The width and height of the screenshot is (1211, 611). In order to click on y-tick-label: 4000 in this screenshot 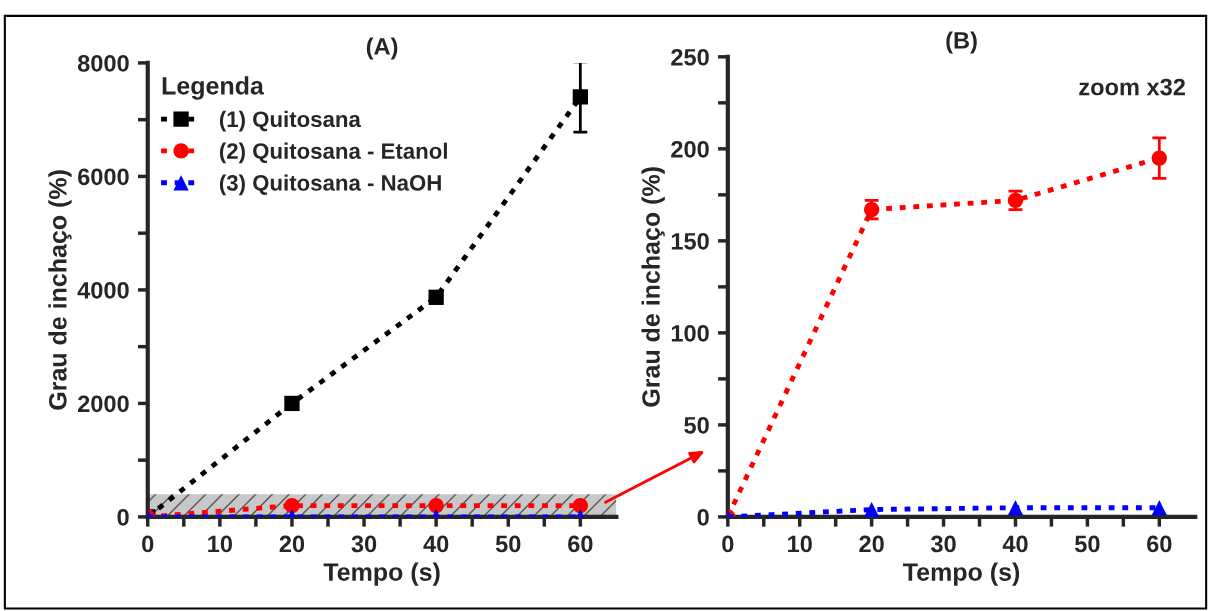, I will do `click(103, 290)`.